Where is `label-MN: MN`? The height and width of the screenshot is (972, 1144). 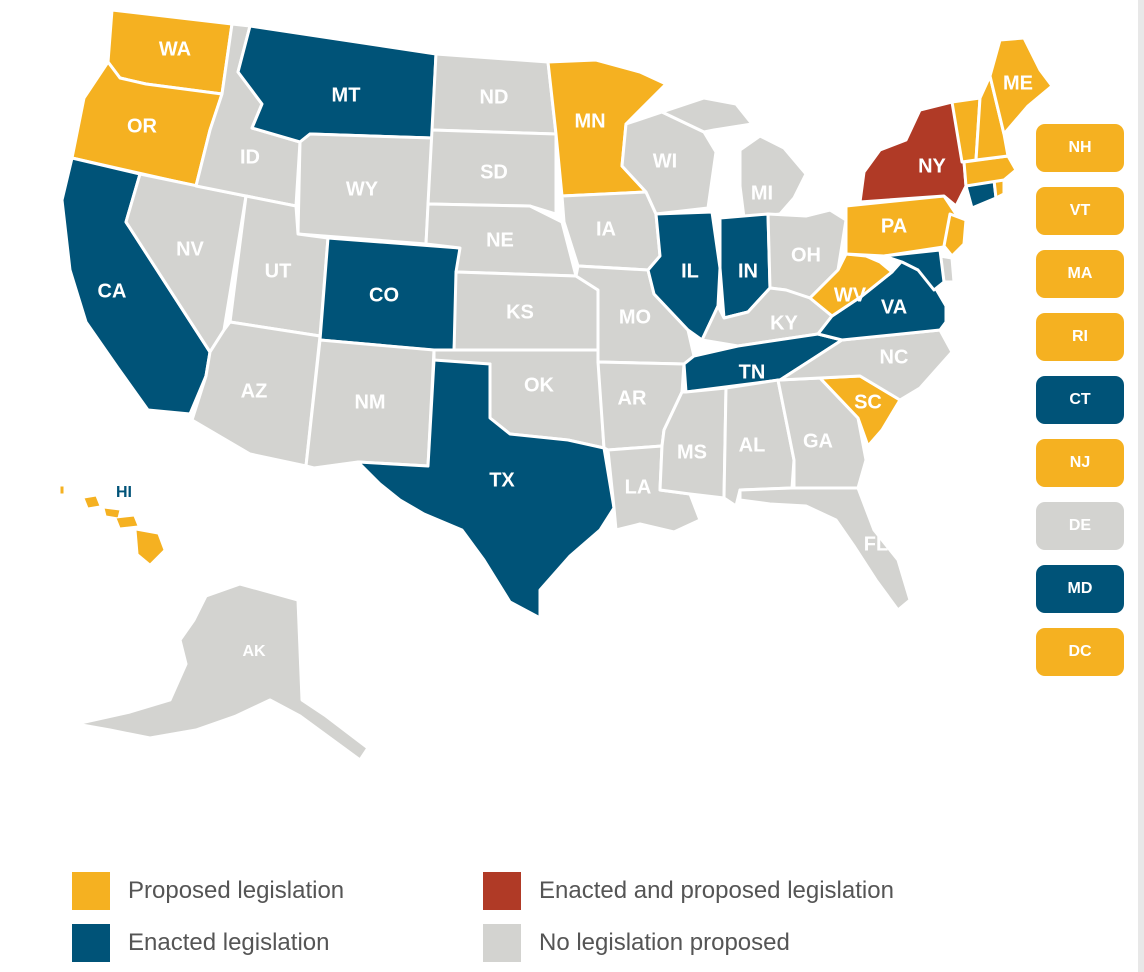 label-MN: MN is located at coordinates (589, 121).